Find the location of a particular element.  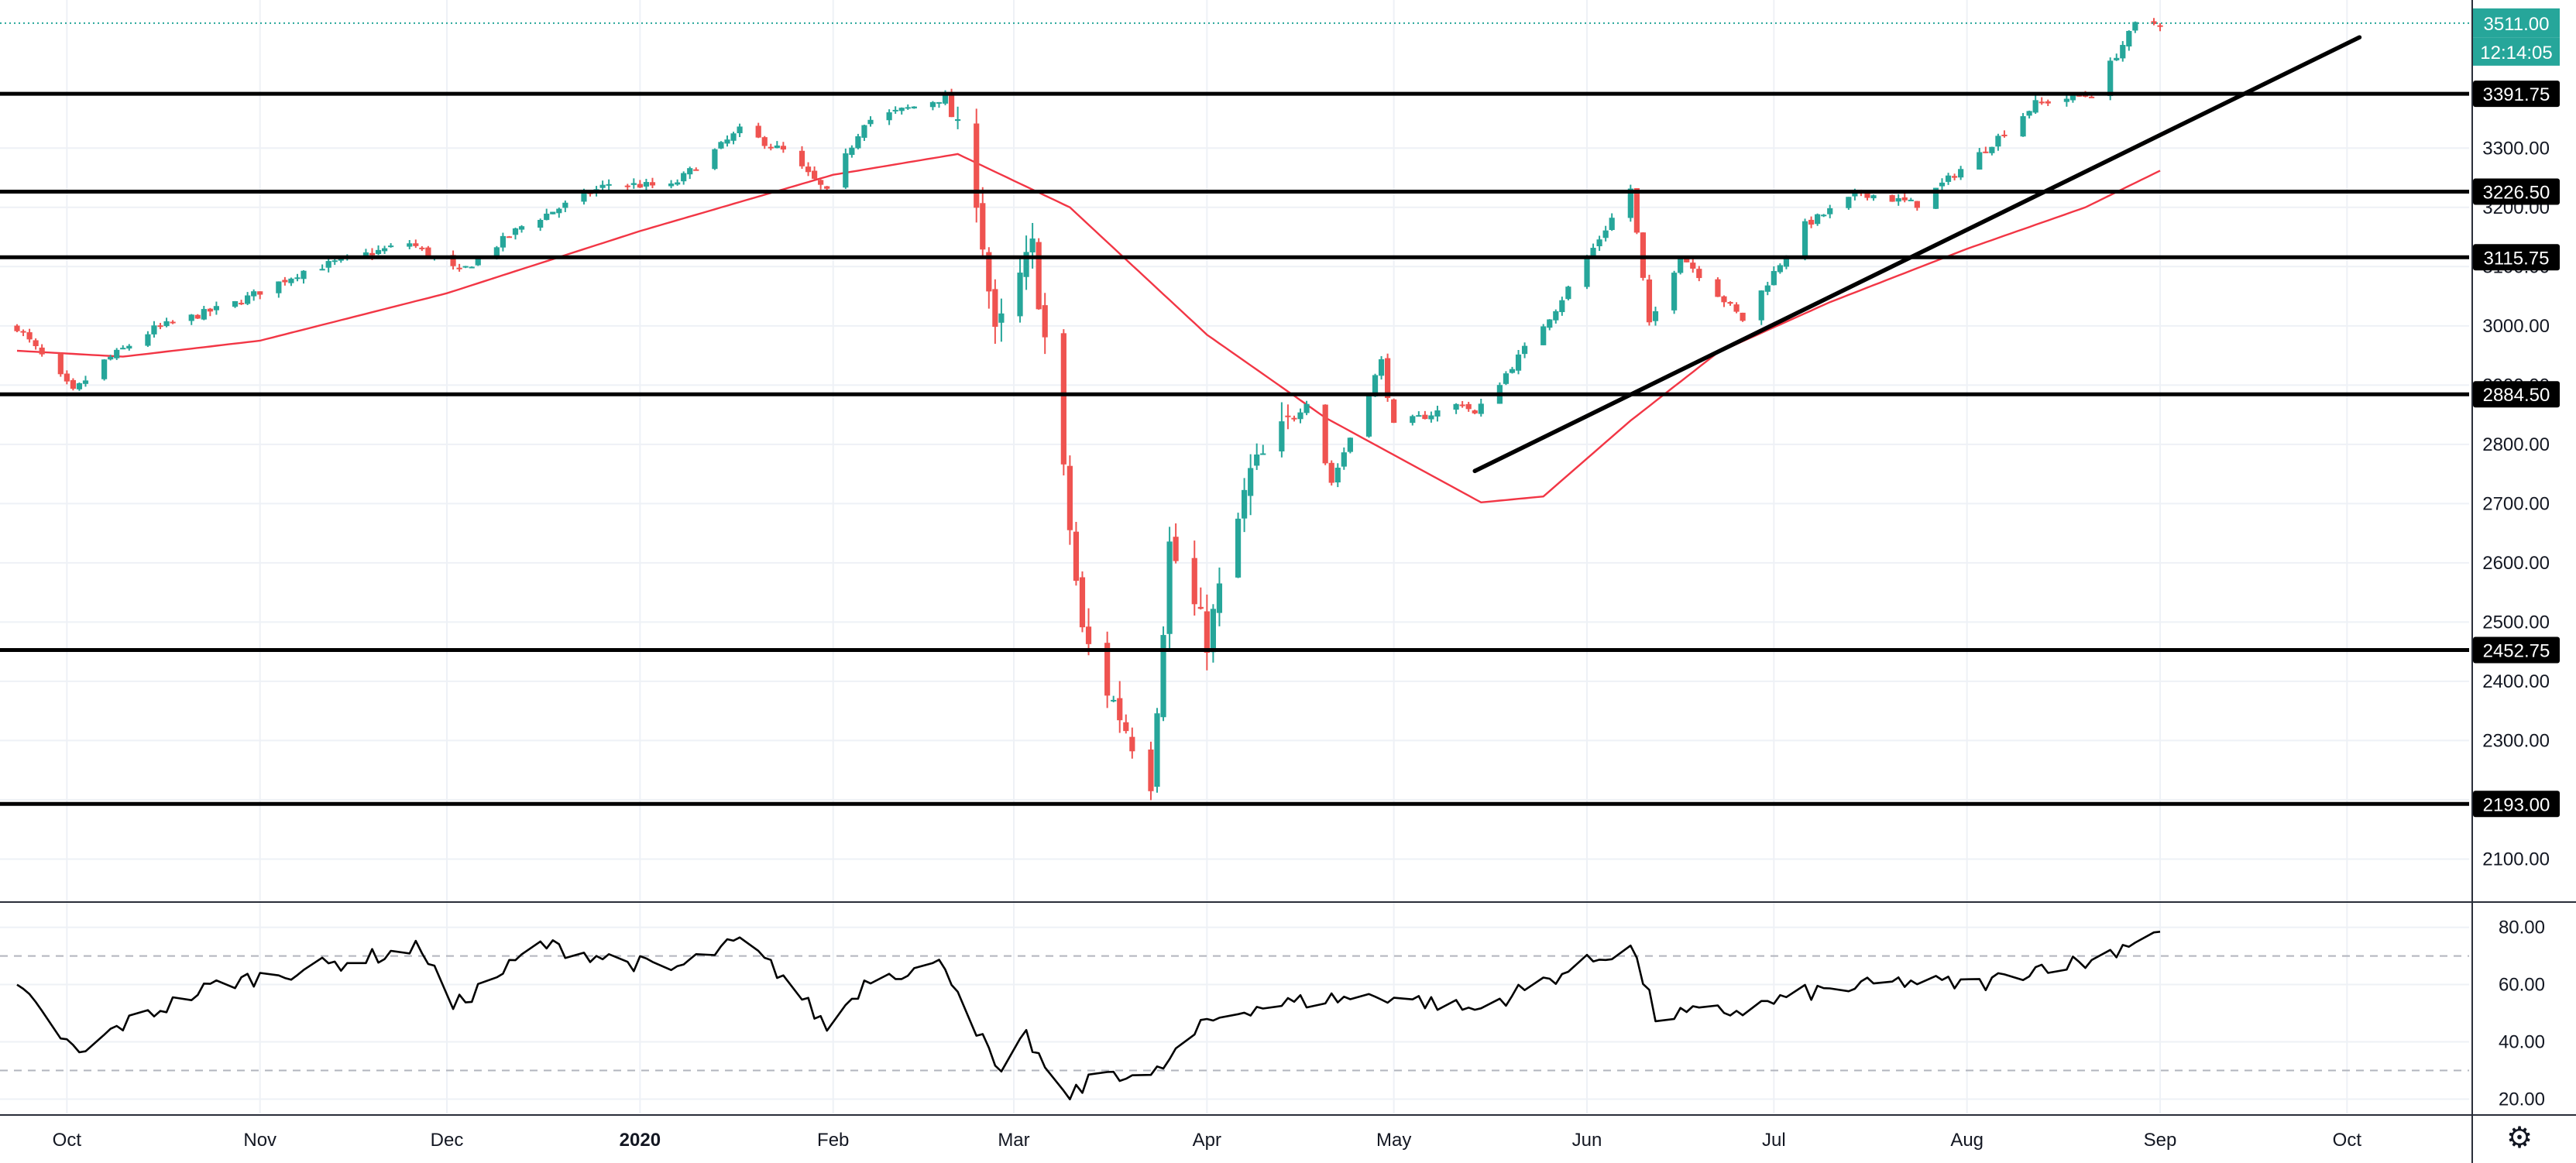

countdown-label: 12:14:05 is located at coordinates (2516, 53).